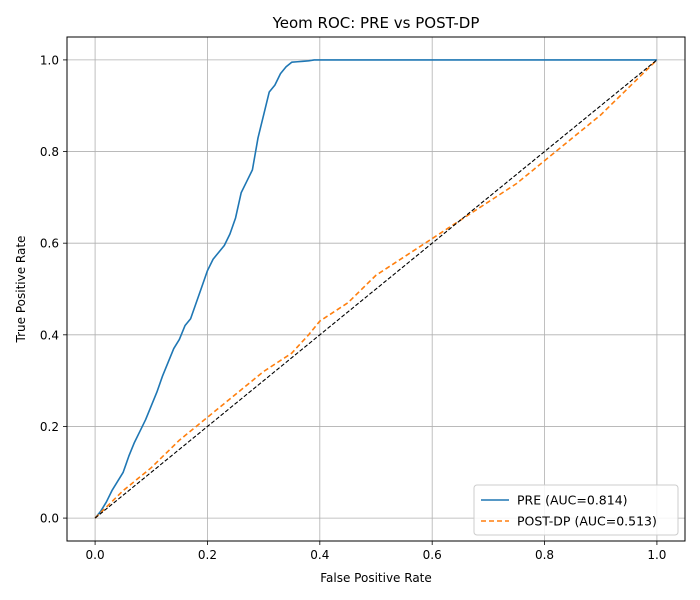 The image size is (700, 600). Describe the element at coordinates (53, 289) in the screenshot. I see `y-axis-ticks: 0.0 0.2 0.4 0.6 0.8 1.0` at that location.